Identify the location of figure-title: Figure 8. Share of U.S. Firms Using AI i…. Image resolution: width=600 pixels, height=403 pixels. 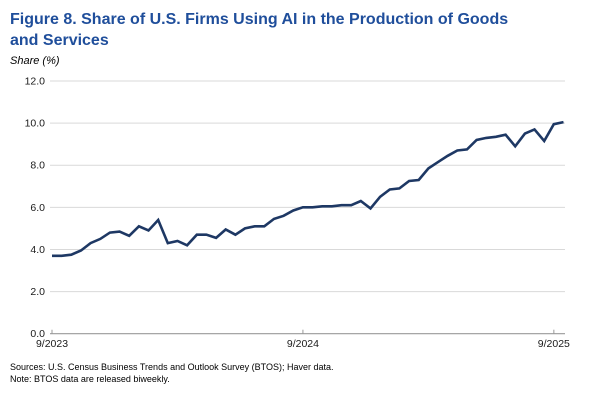
(259, 30).